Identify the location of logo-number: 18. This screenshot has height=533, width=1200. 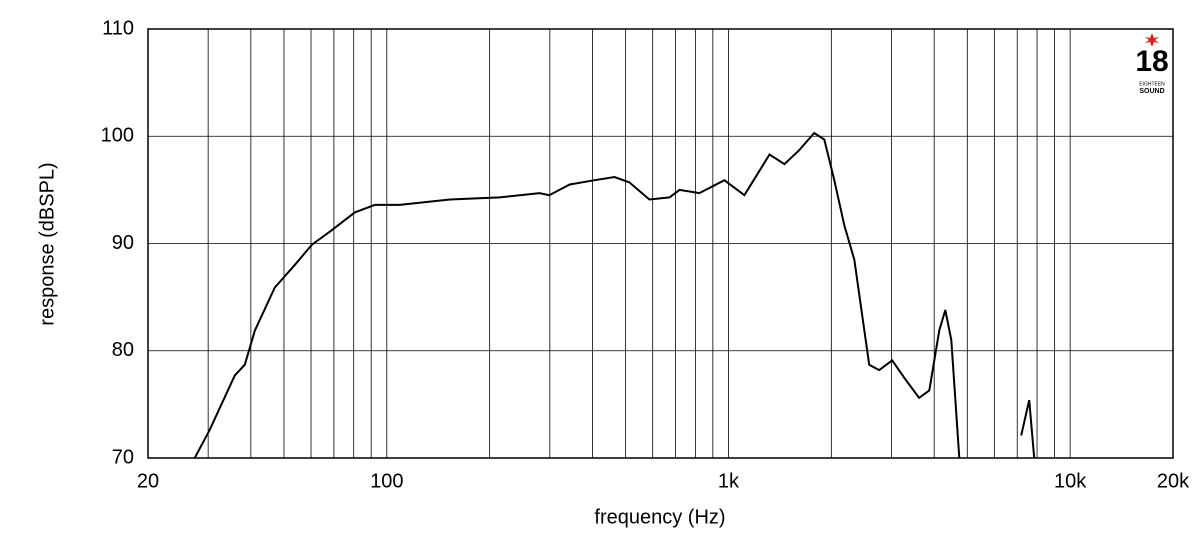
(1151, 61).